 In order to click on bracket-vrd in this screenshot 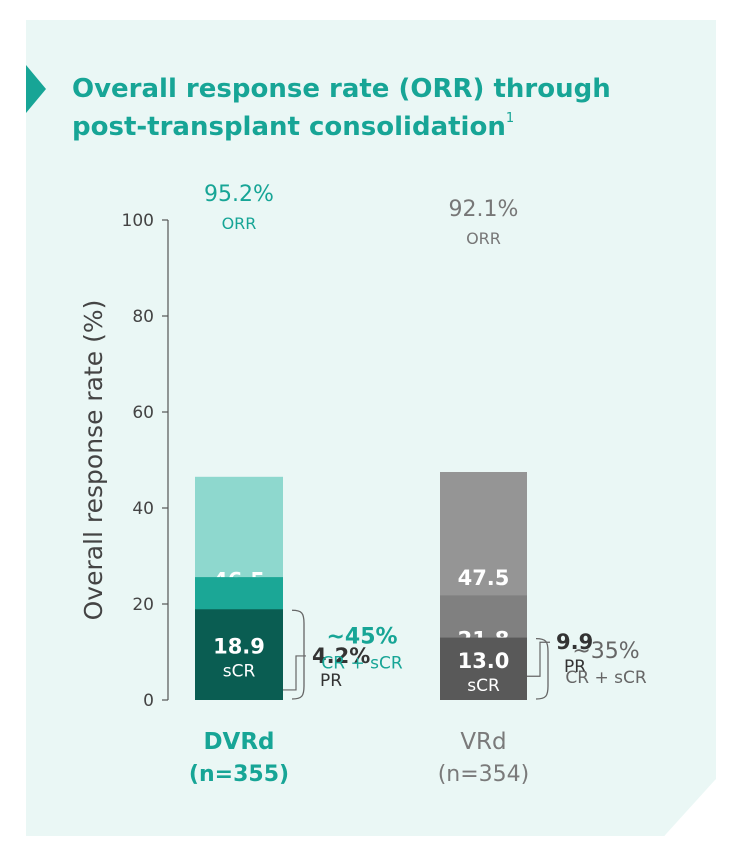, I will do `click(542, 668)`.